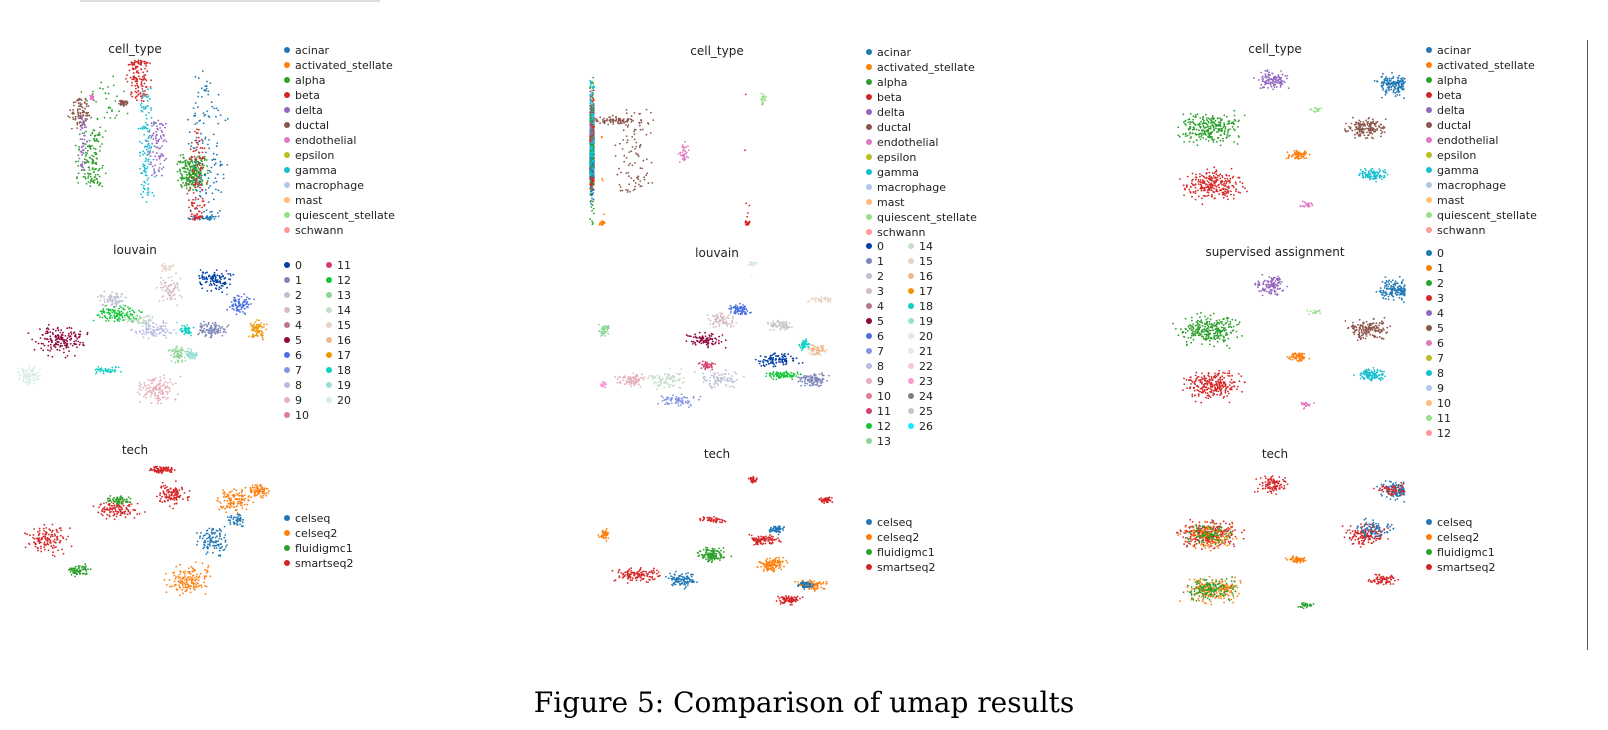 The image size is (1608, 730). What do you see at coordinates (880, 351) in the screenshot?
I see `legend-label: 7` at bounding box center [880, 351].